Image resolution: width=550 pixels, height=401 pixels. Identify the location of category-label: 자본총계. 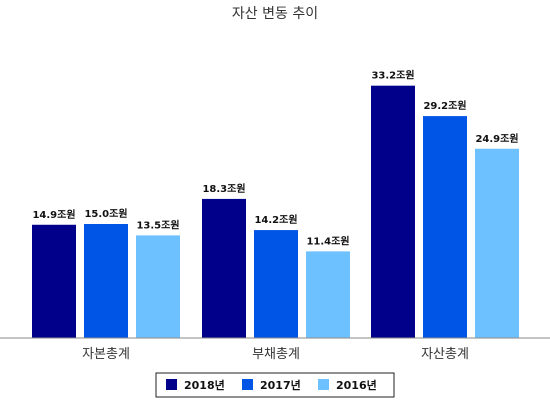
(106, 354).